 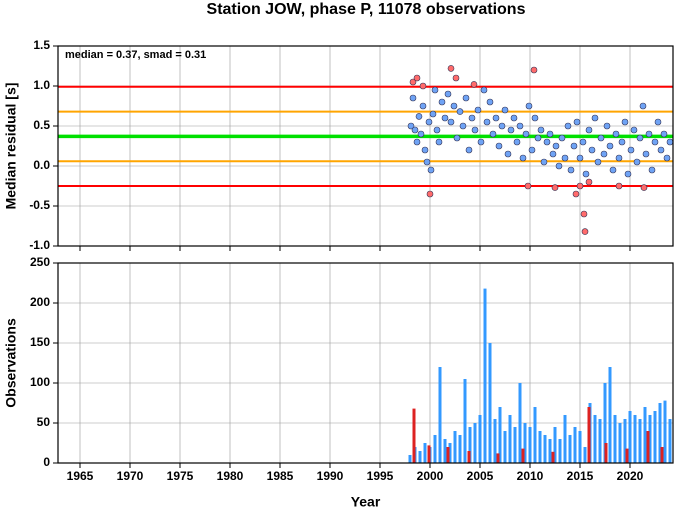 What do you see at coordinates (330, 476) in the screenshot?
I see `x-tick-label: 1990` at bounding box center [330, 476].